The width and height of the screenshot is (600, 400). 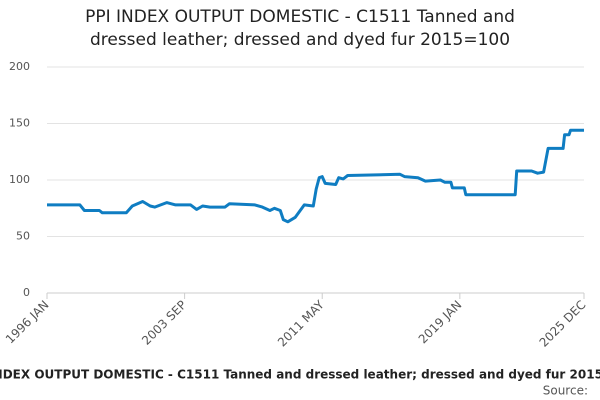 What do you see at coordinates (301, 323) in the screenshot?
I see `x-tick-label: 2011 MAY` at bounding box center [301, 323].